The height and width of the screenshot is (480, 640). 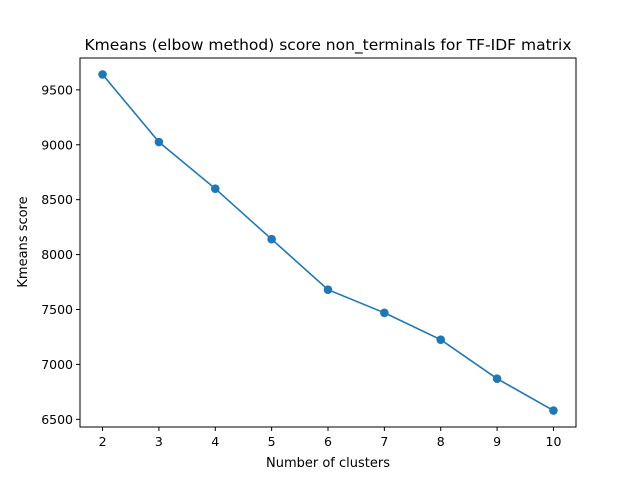 What do you see at coordinates (57, 254) in the screenshot?
I see `y-tick-label: 8000` at bounding box center [57, 254].